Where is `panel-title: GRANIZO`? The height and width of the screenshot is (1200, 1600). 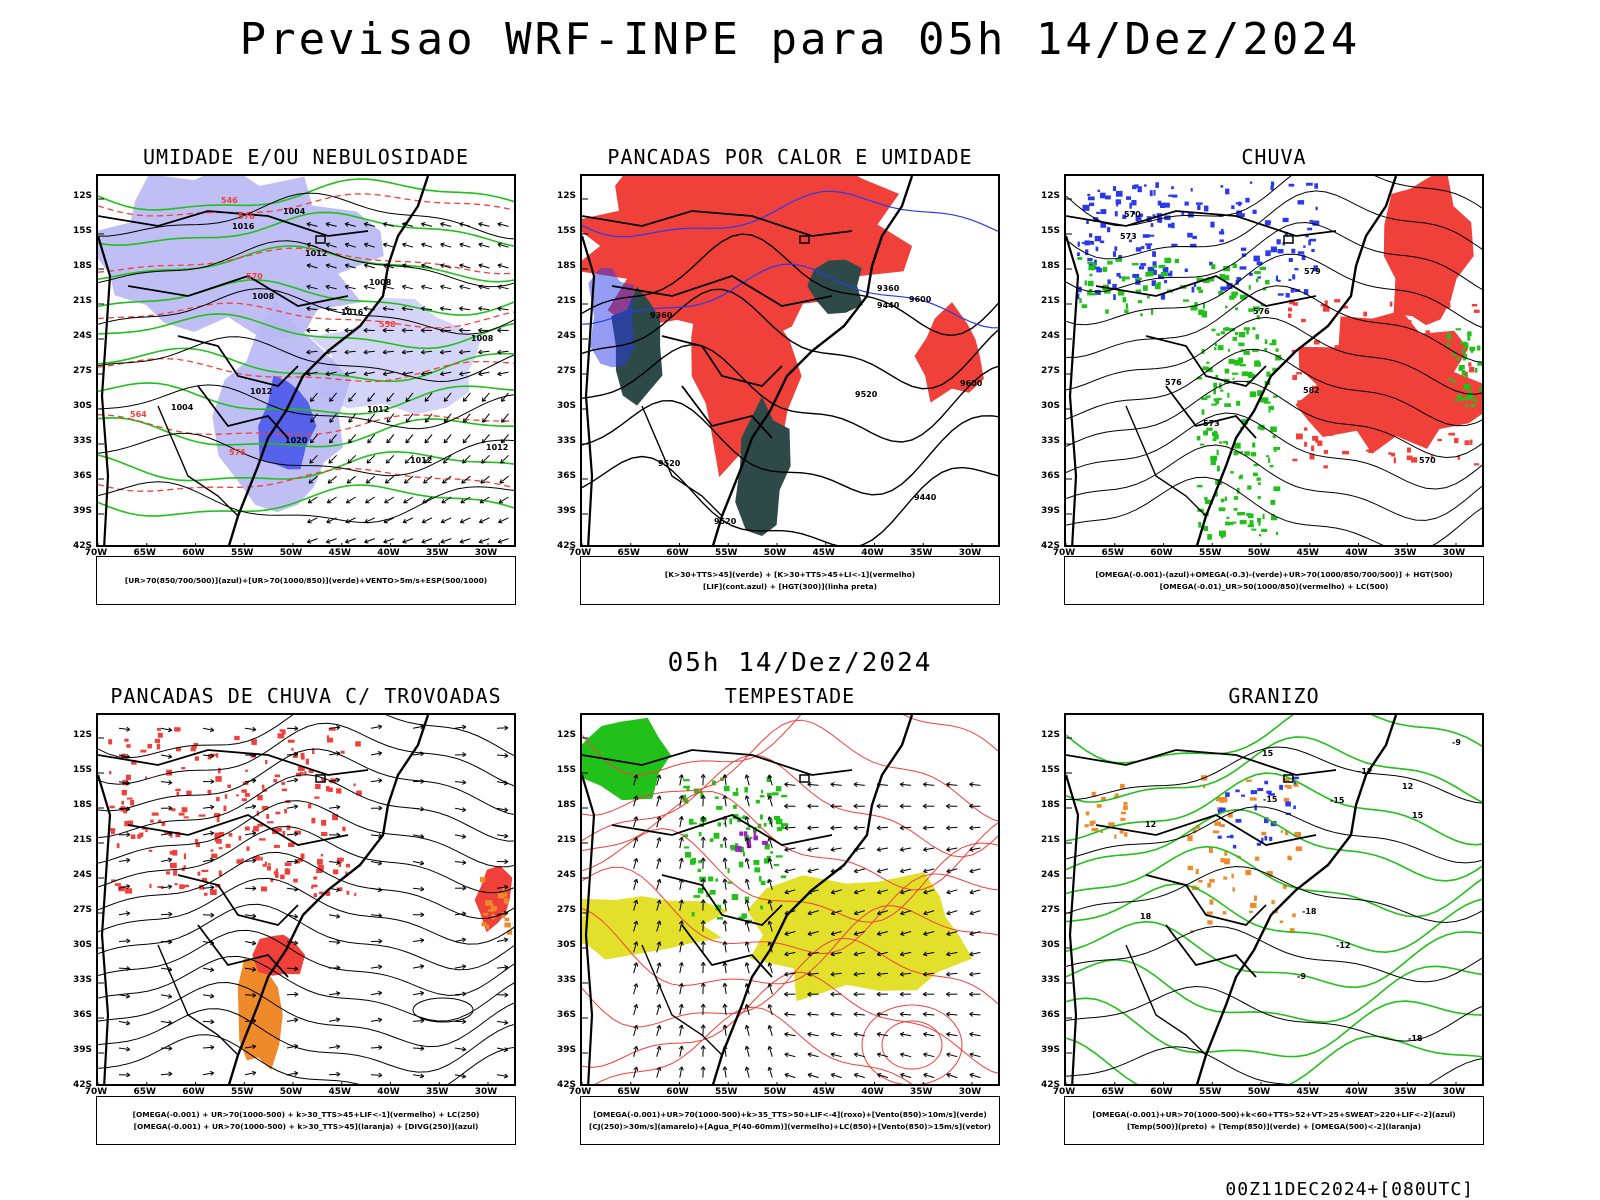
panel-title: GRANIZO is located at coordinates (1274, 696).